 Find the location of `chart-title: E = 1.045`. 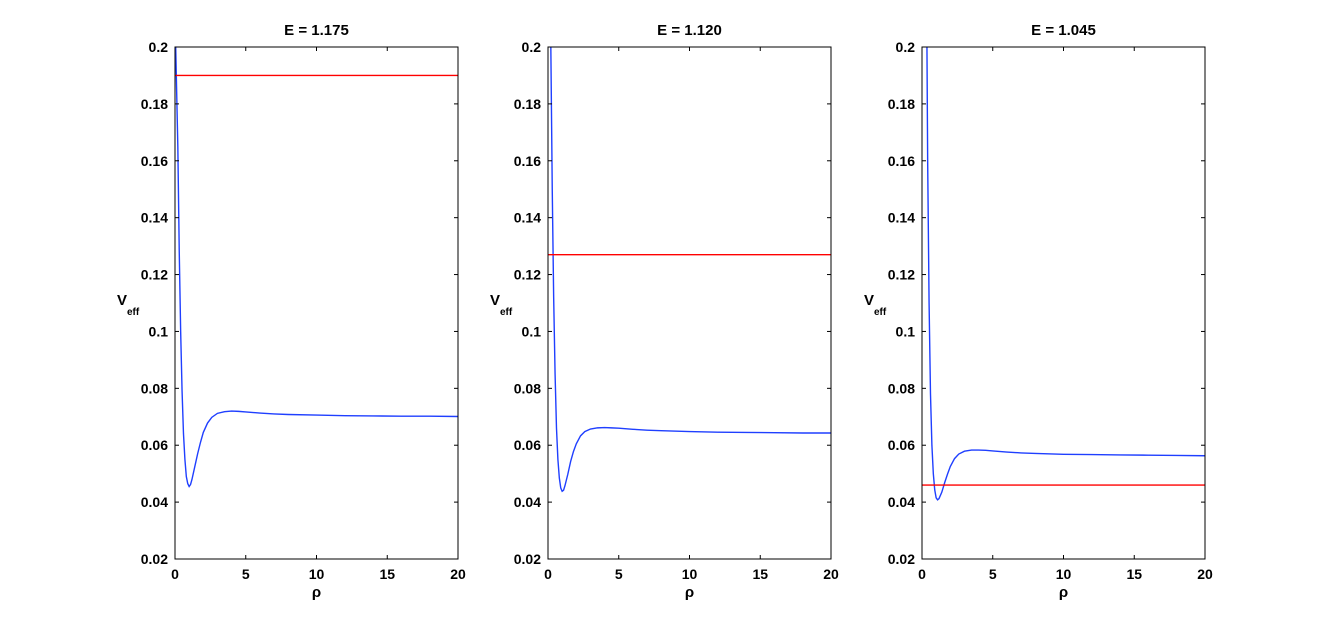

chart-title: E = 1.045 is located at coordinates (1063, 30).